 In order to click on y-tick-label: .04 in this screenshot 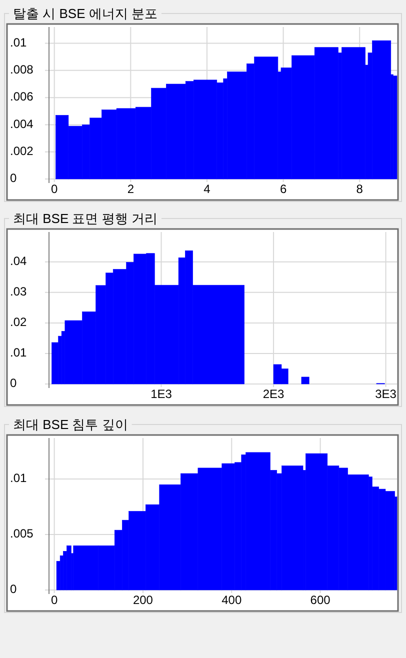, I will do `click(19, 261)`.